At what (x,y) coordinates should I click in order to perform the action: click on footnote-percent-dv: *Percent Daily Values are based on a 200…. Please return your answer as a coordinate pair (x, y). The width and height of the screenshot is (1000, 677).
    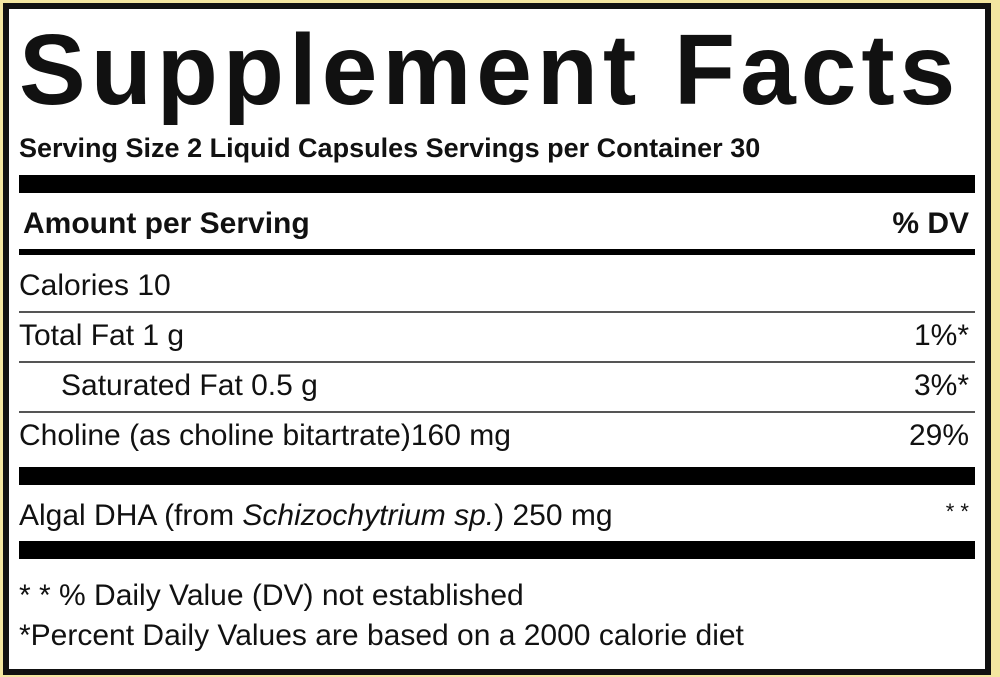
    Looking at the image, I should click on (381, 635).